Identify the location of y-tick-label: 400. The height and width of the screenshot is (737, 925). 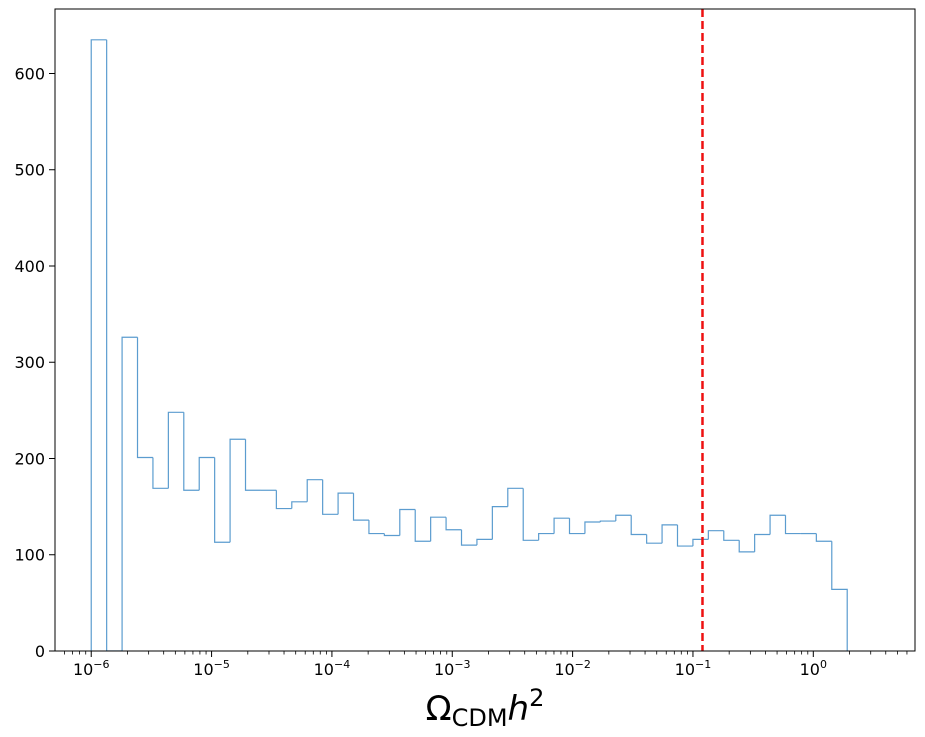
(29, 266).